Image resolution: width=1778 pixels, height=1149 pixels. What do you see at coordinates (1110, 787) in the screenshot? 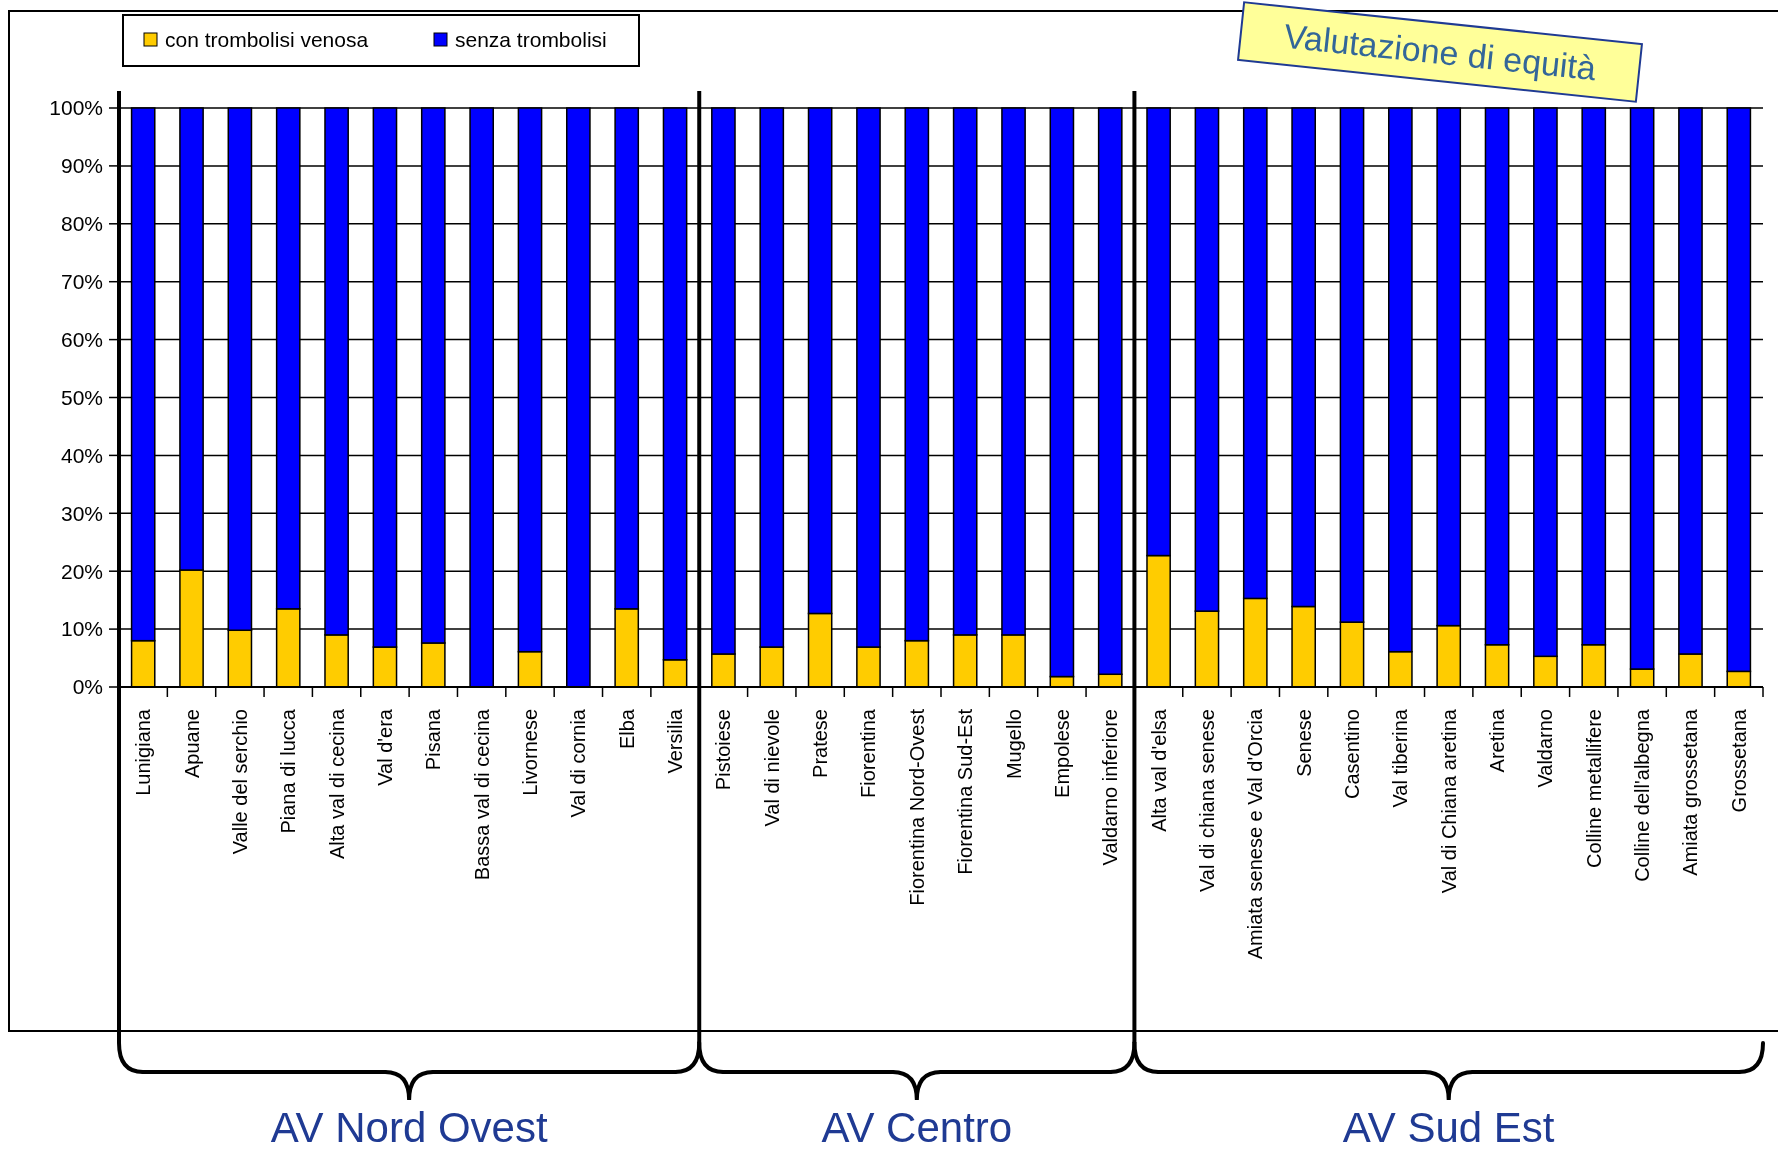
I see `x-tick-label: Valdarno inferiore` at bounding box center [1110, 787].